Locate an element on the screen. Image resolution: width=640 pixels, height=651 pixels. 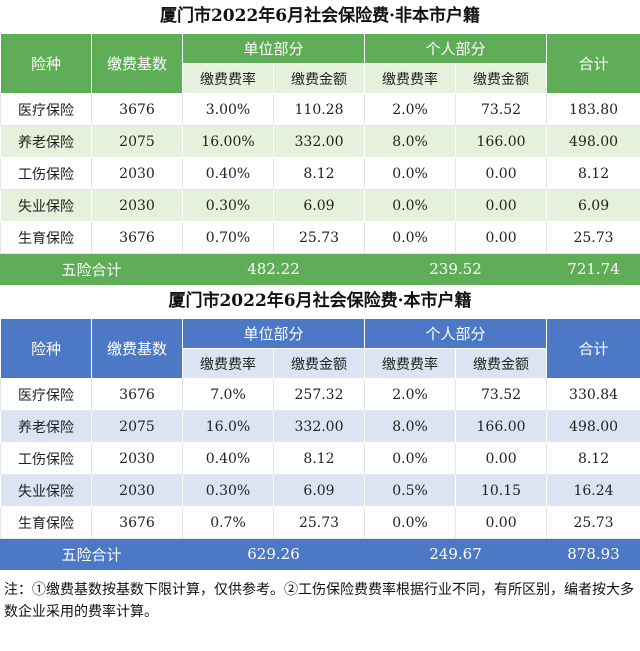
table-row: 生育保险 3676 0.70% 25.73 0.0% 0.00 25.73 is located at coordinates (320, 237).